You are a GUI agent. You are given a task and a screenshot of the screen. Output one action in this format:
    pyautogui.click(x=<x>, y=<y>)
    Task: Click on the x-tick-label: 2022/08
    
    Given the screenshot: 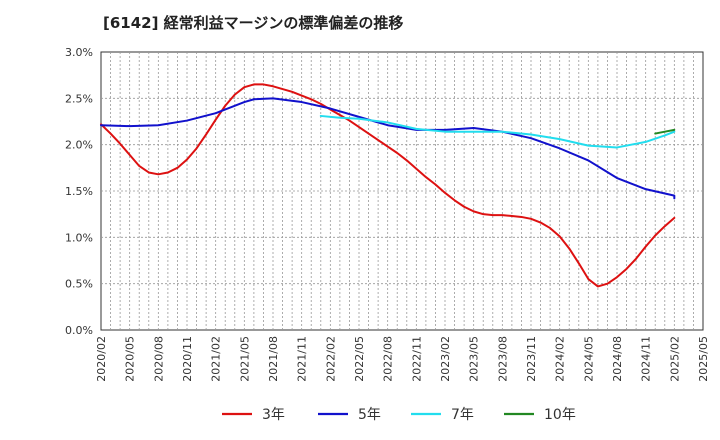 What is the action you would take?
    pyautogui.click(x=388, y=359)
    